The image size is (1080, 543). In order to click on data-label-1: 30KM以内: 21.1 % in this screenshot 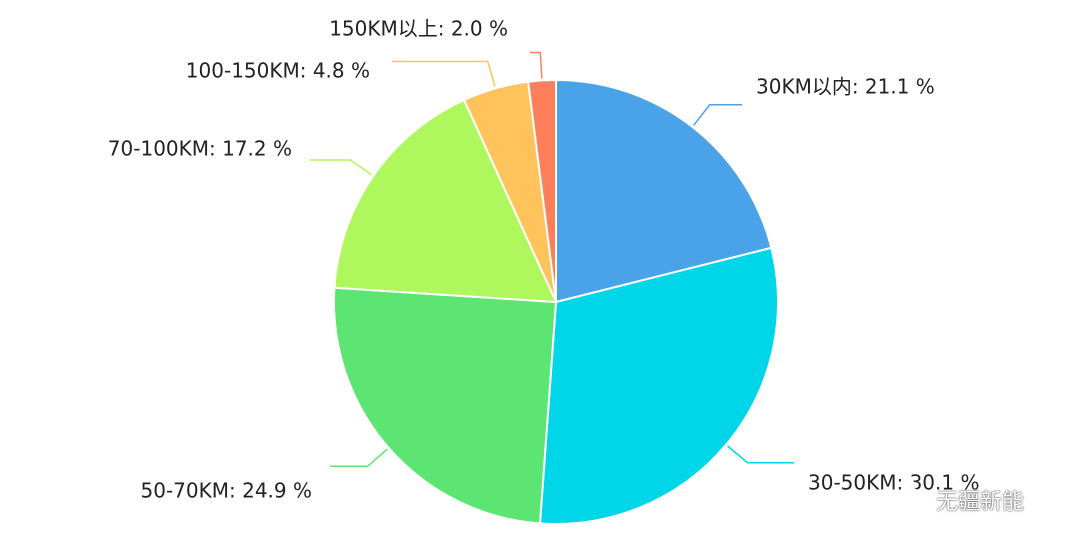, I will do `click(845, 87)`.